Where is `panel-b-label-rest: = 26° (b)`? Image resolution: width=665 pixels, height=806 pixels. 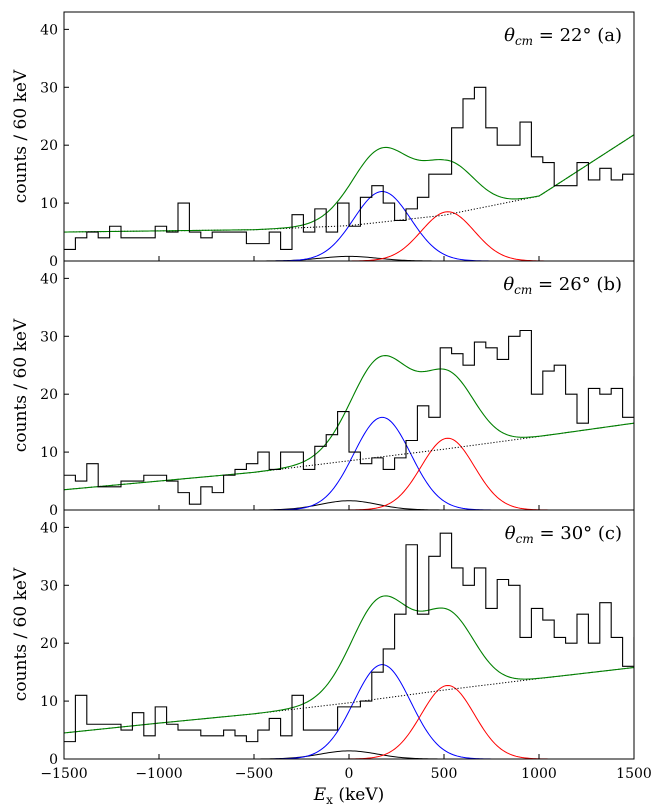
panel-b-label-rest: = 26° (b) is located at coordinates (577, 284).